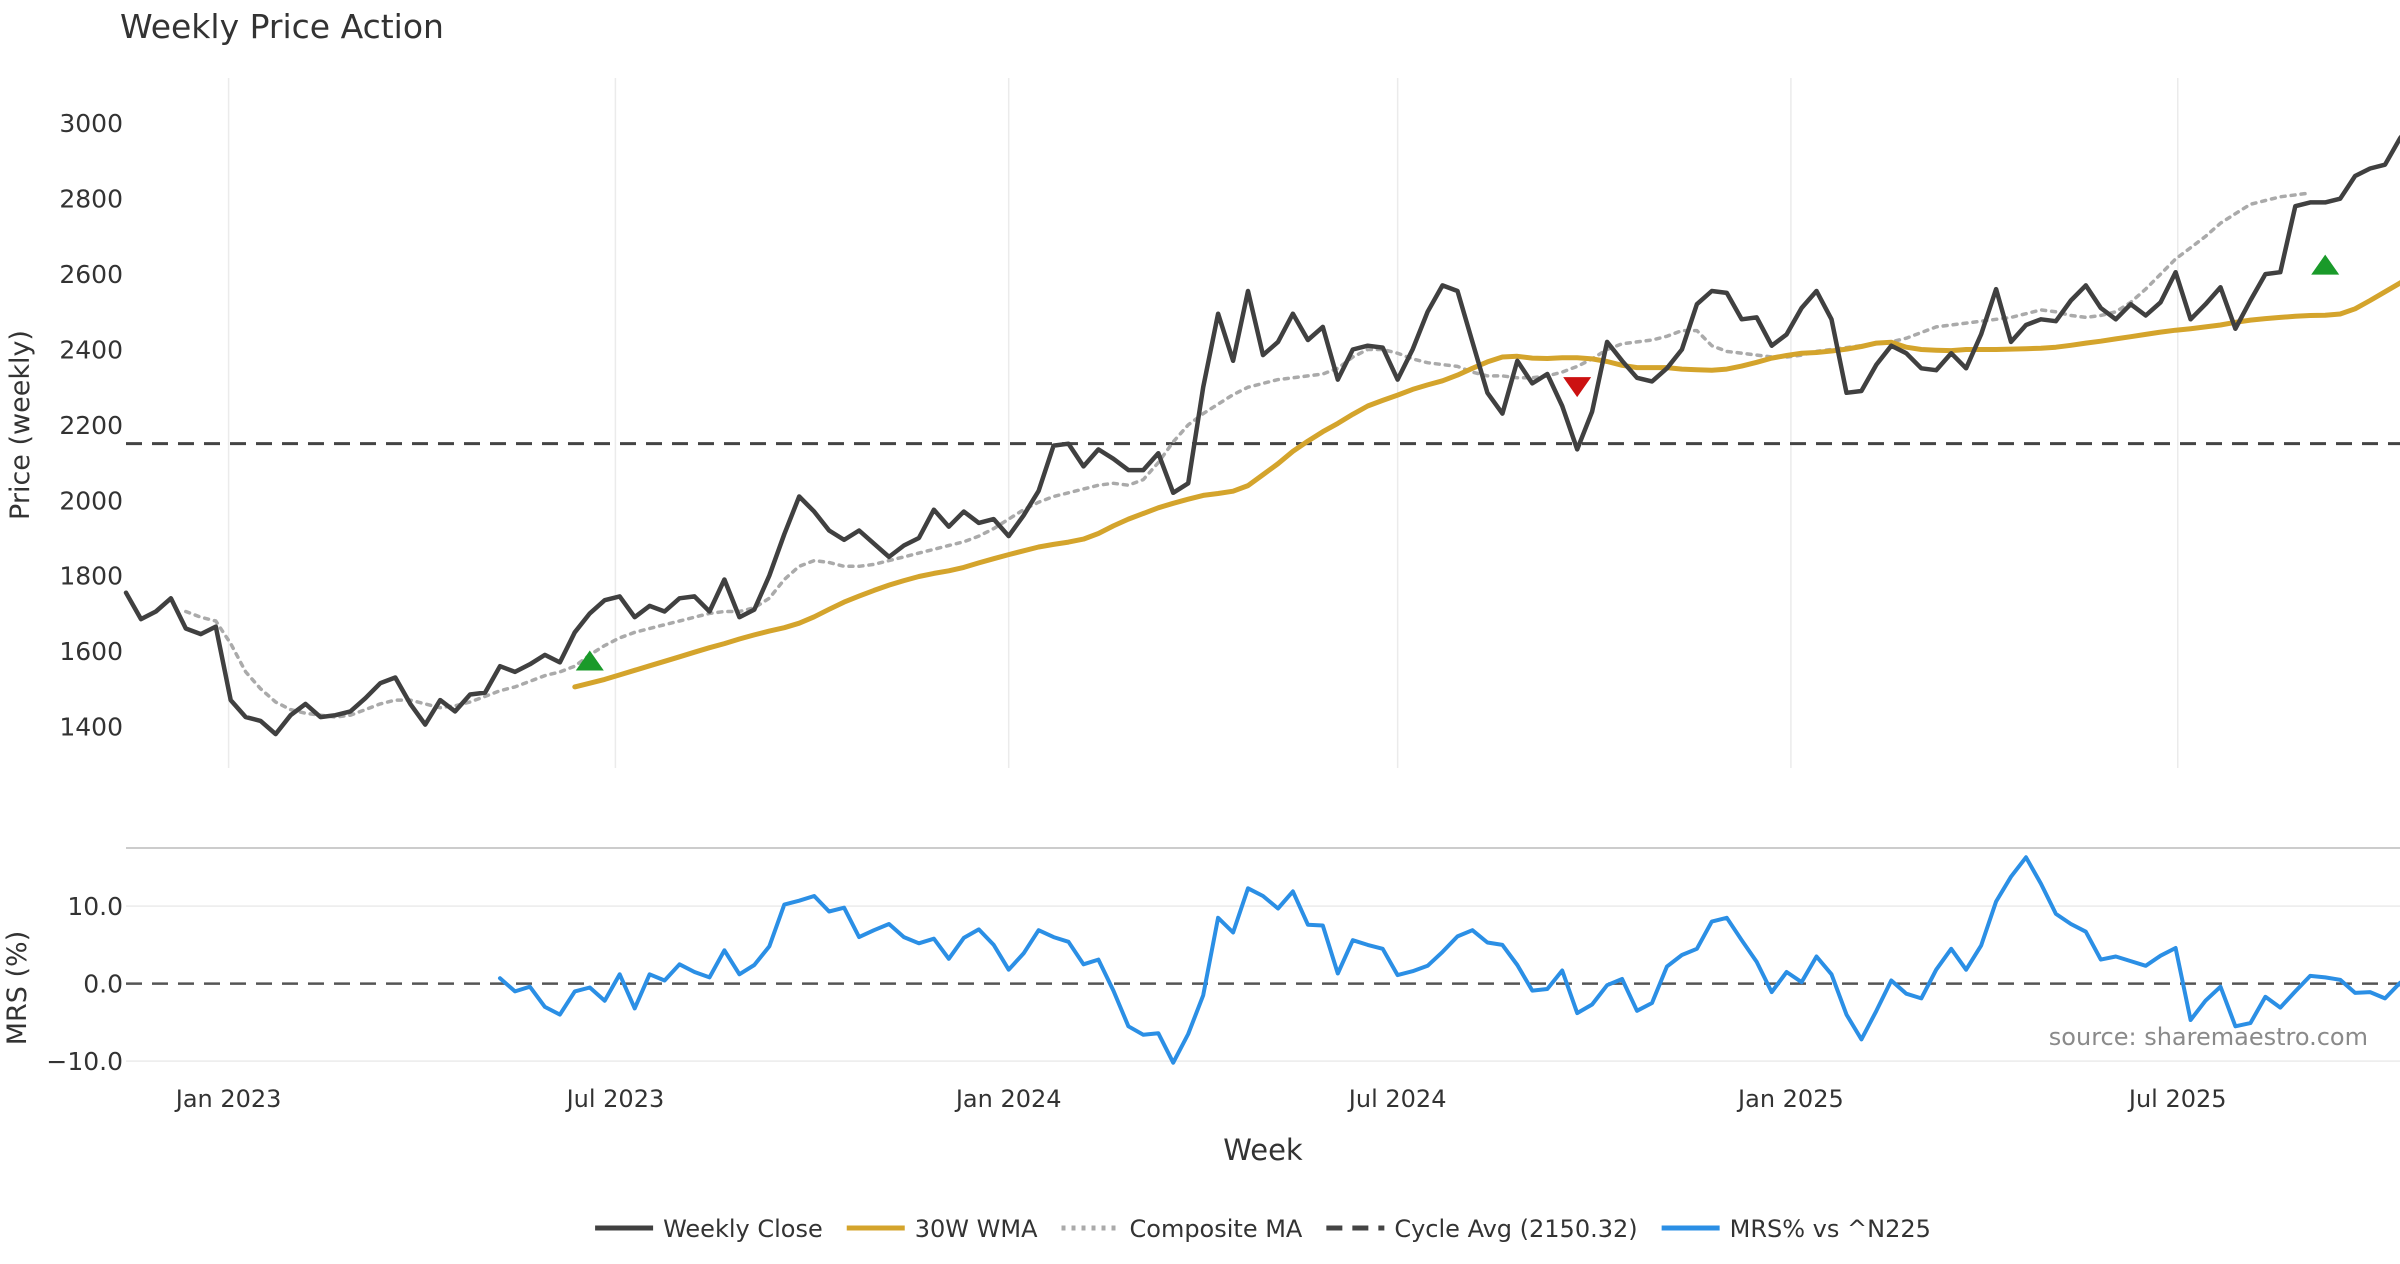 This screenshot has width=2400, height=1264. I want to click on legend-label: Cycle Avg (2150.32), so click(1515, 1229).